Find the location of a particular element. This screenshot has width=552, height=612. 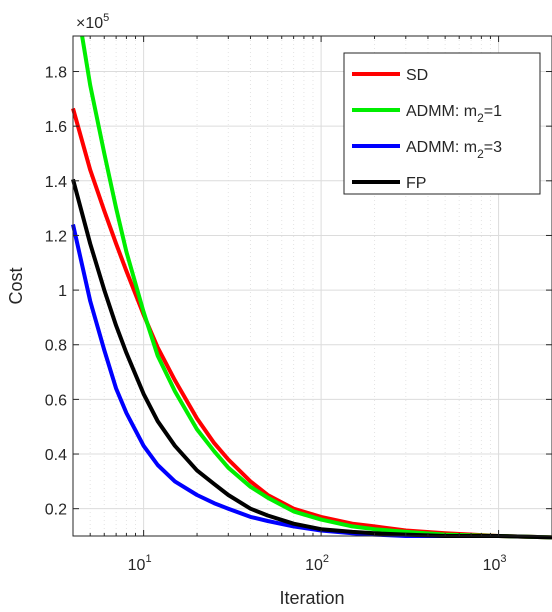

y-tick-label: 1.2 is located at coordinates (56, 236).